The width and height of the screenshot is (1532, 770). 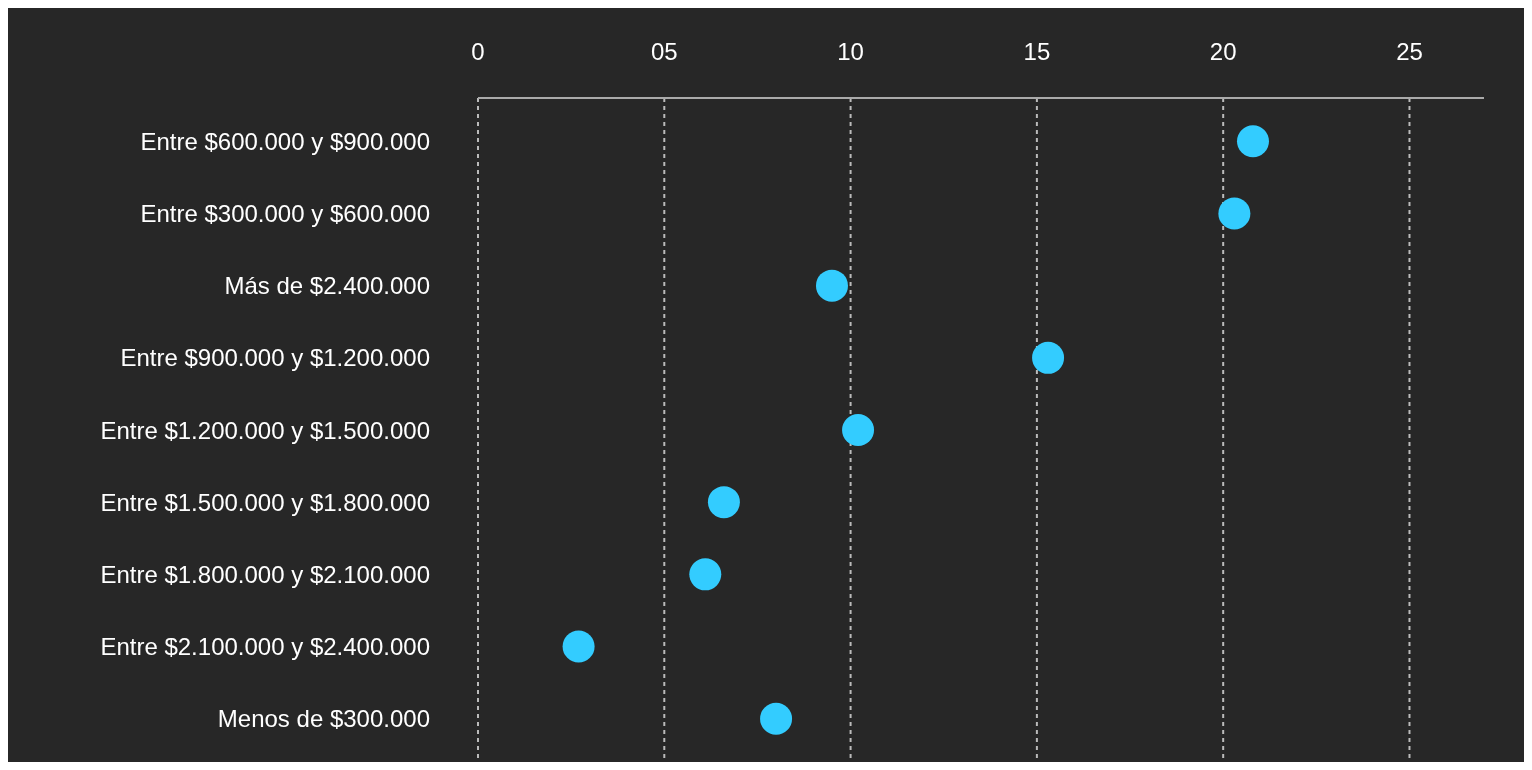 What do you see at coordinates (1409, 51) in the screenshot?
I see `x-tick-label: 25` at bounding box center [1409, 51].